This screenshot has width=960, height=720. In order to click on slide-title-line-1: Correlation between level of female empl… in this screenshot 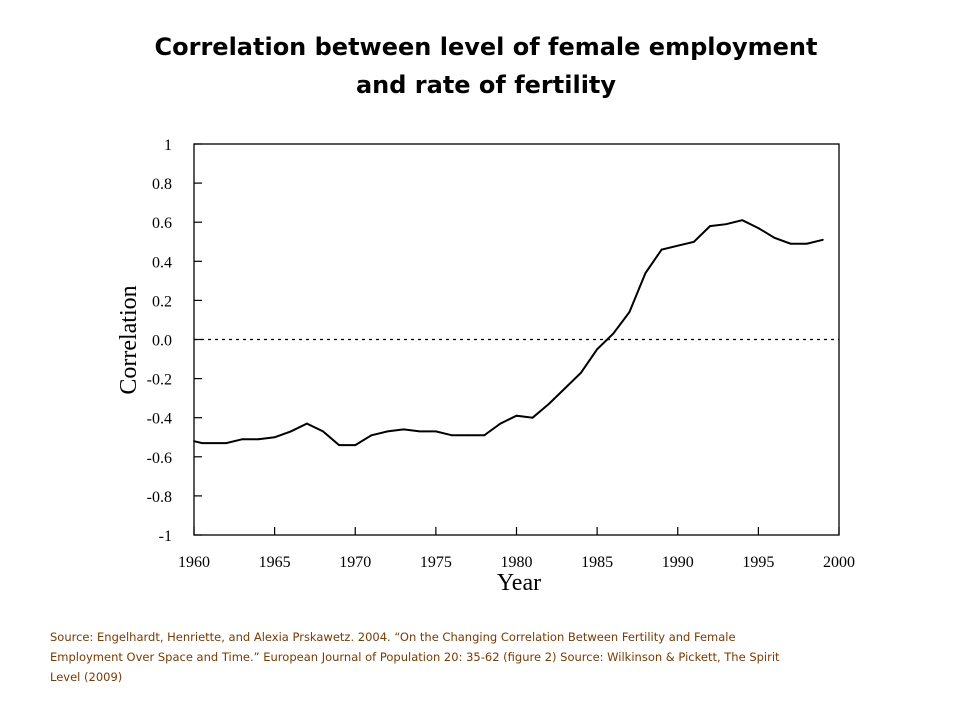, I will do `click(486, 47)`.